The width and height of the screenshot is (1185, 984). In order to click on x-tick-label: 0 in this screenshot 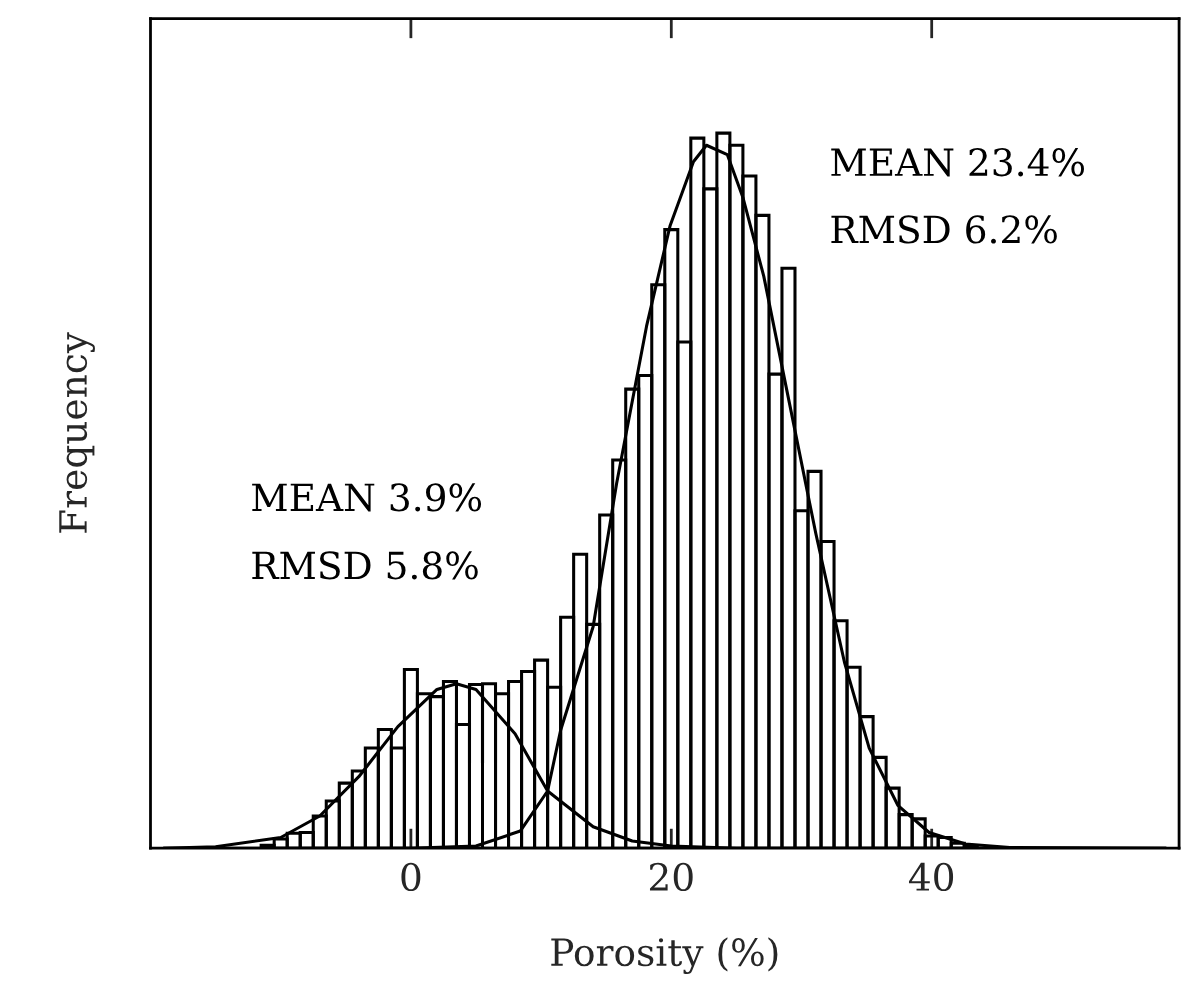, I will do `click(411, 877)`.